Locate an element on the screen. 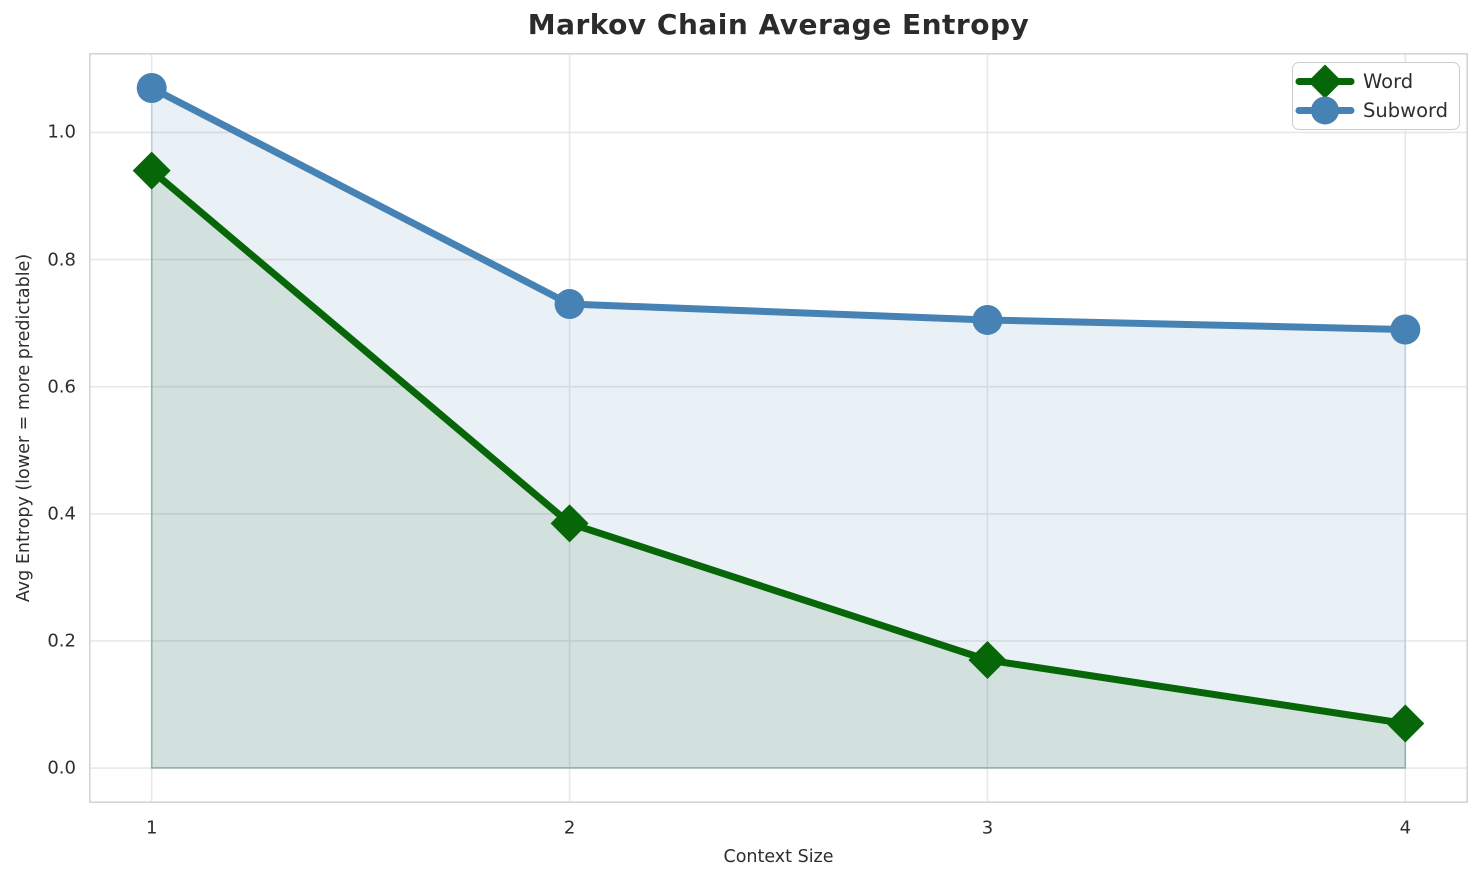  x-axis-label: Context Size is located at coordinates (778, 857).